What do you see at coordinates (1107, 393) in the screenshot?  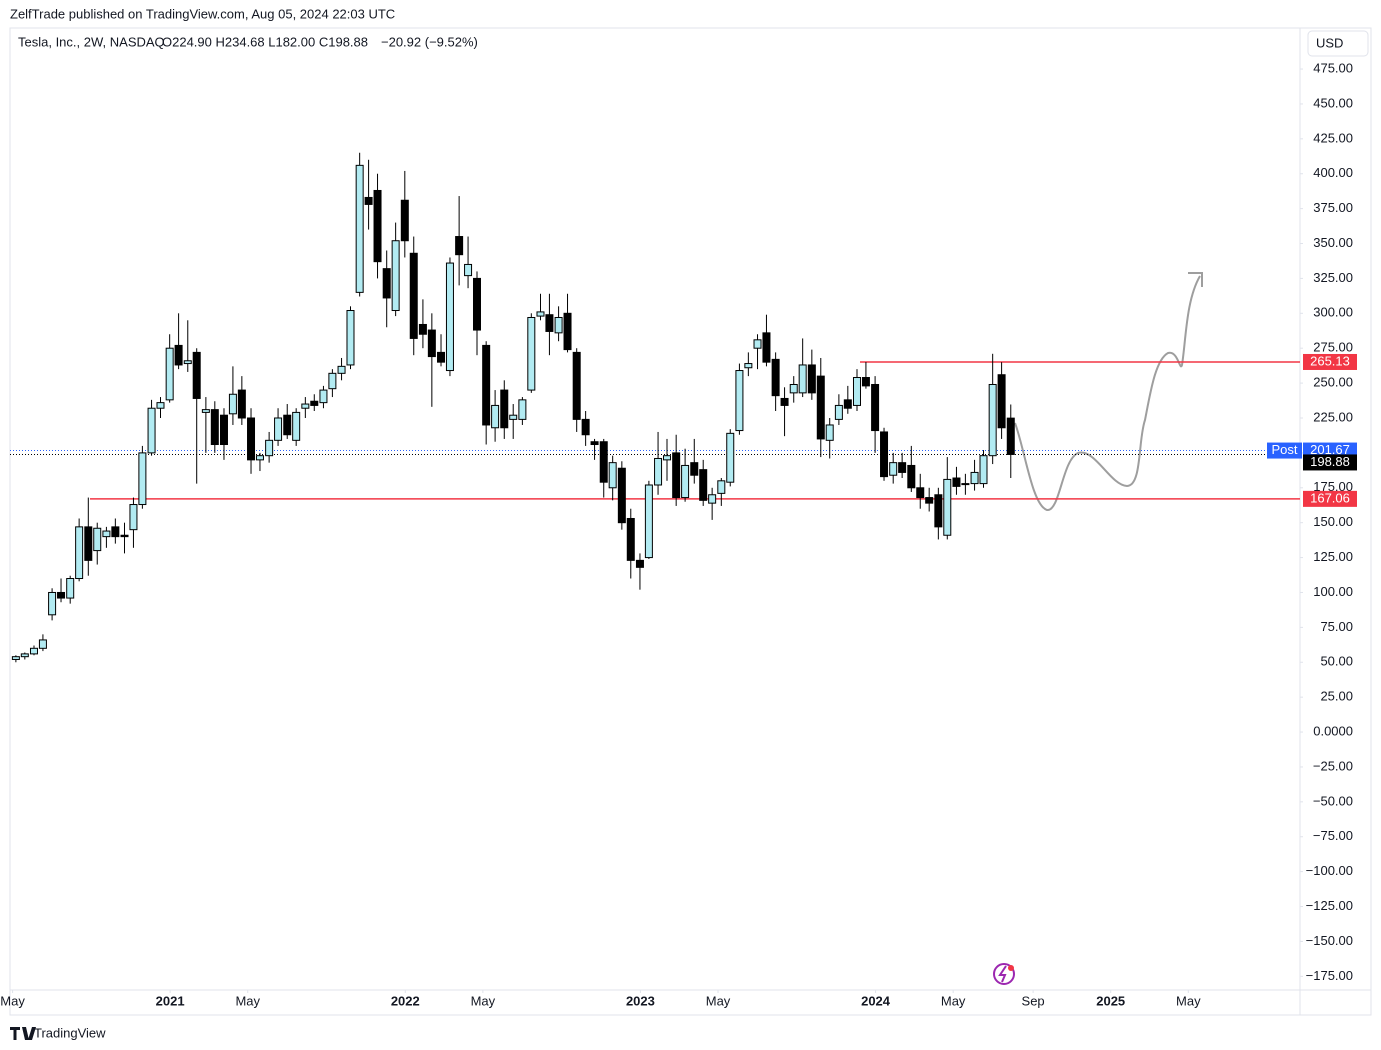 I see `drawn-projection` at bounding box center [1107, 393].